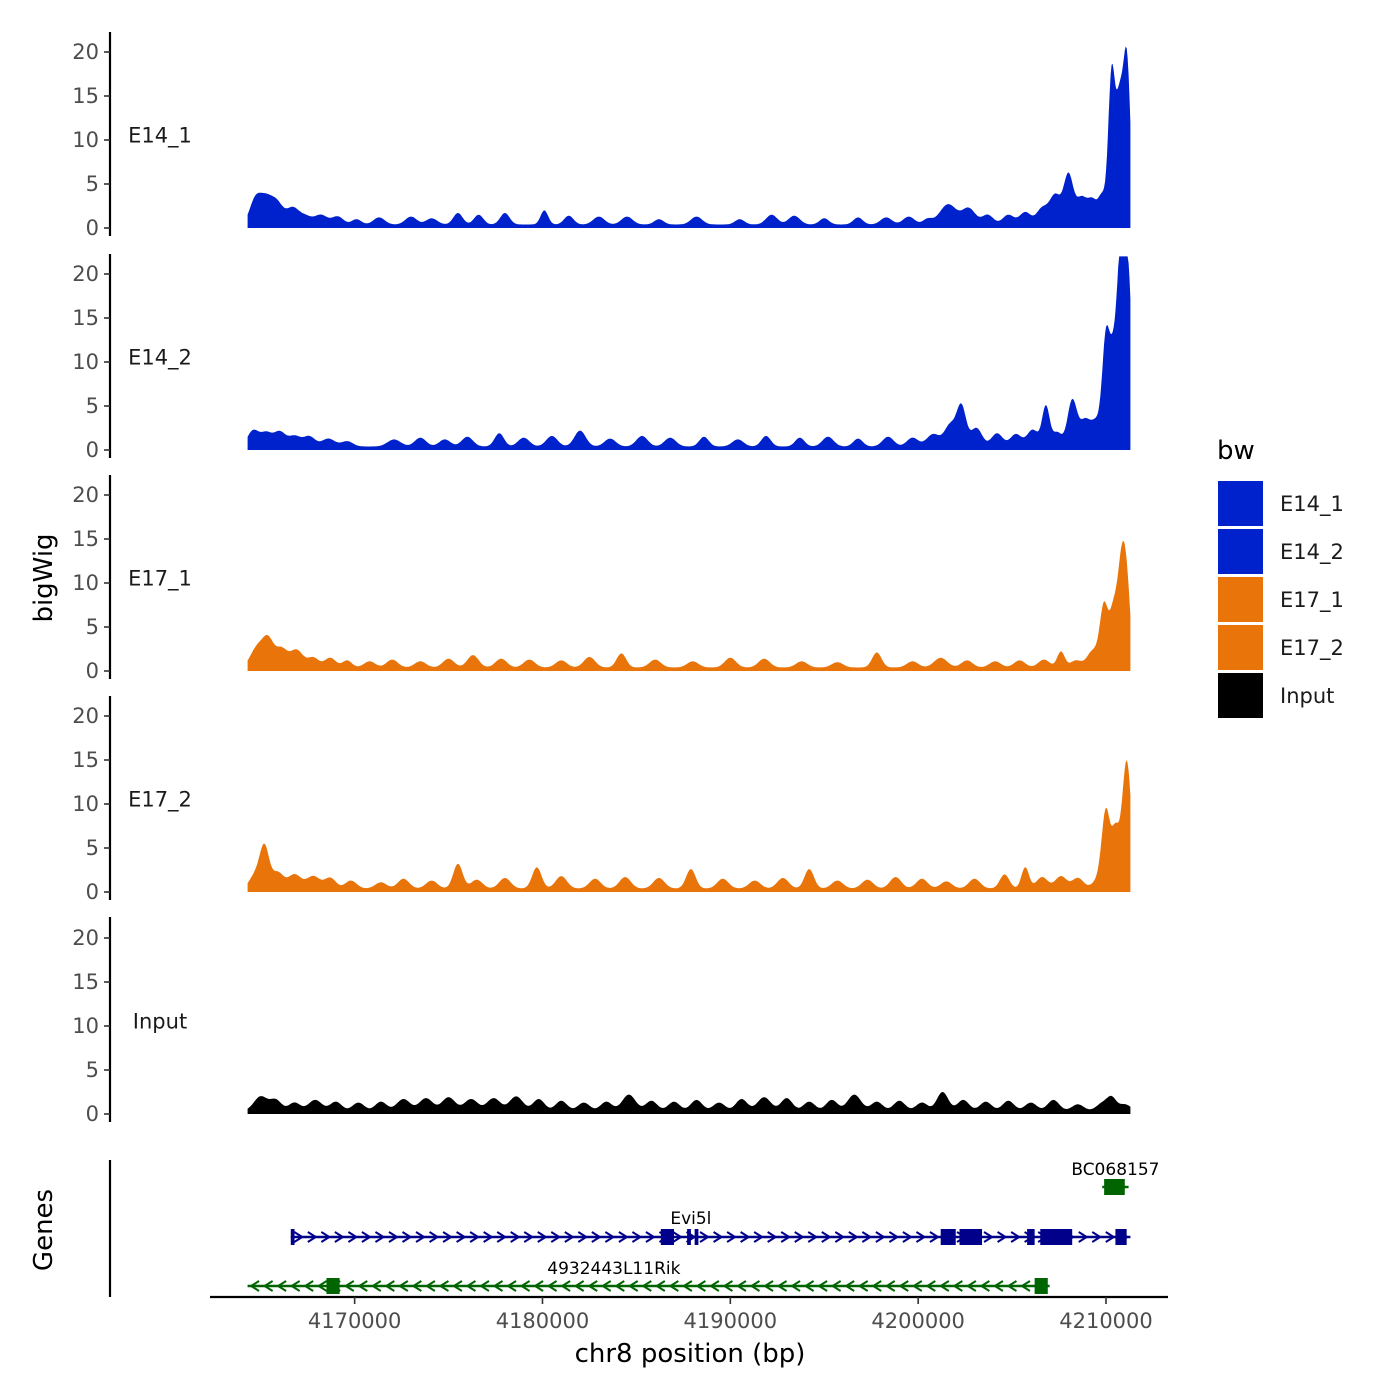 This screenshot has width=1400, height=1400. I want to click on signal-area-Input, so click(689, 1103).